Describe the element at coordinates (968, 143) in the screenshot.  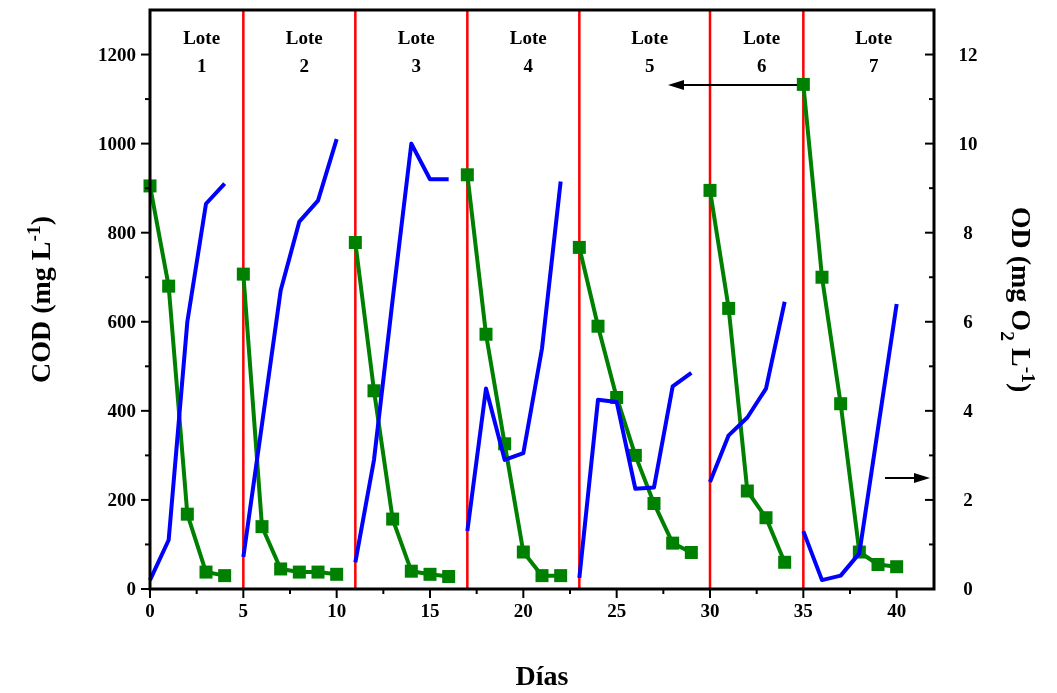
I see `y2-tick-label: 10` at that location.